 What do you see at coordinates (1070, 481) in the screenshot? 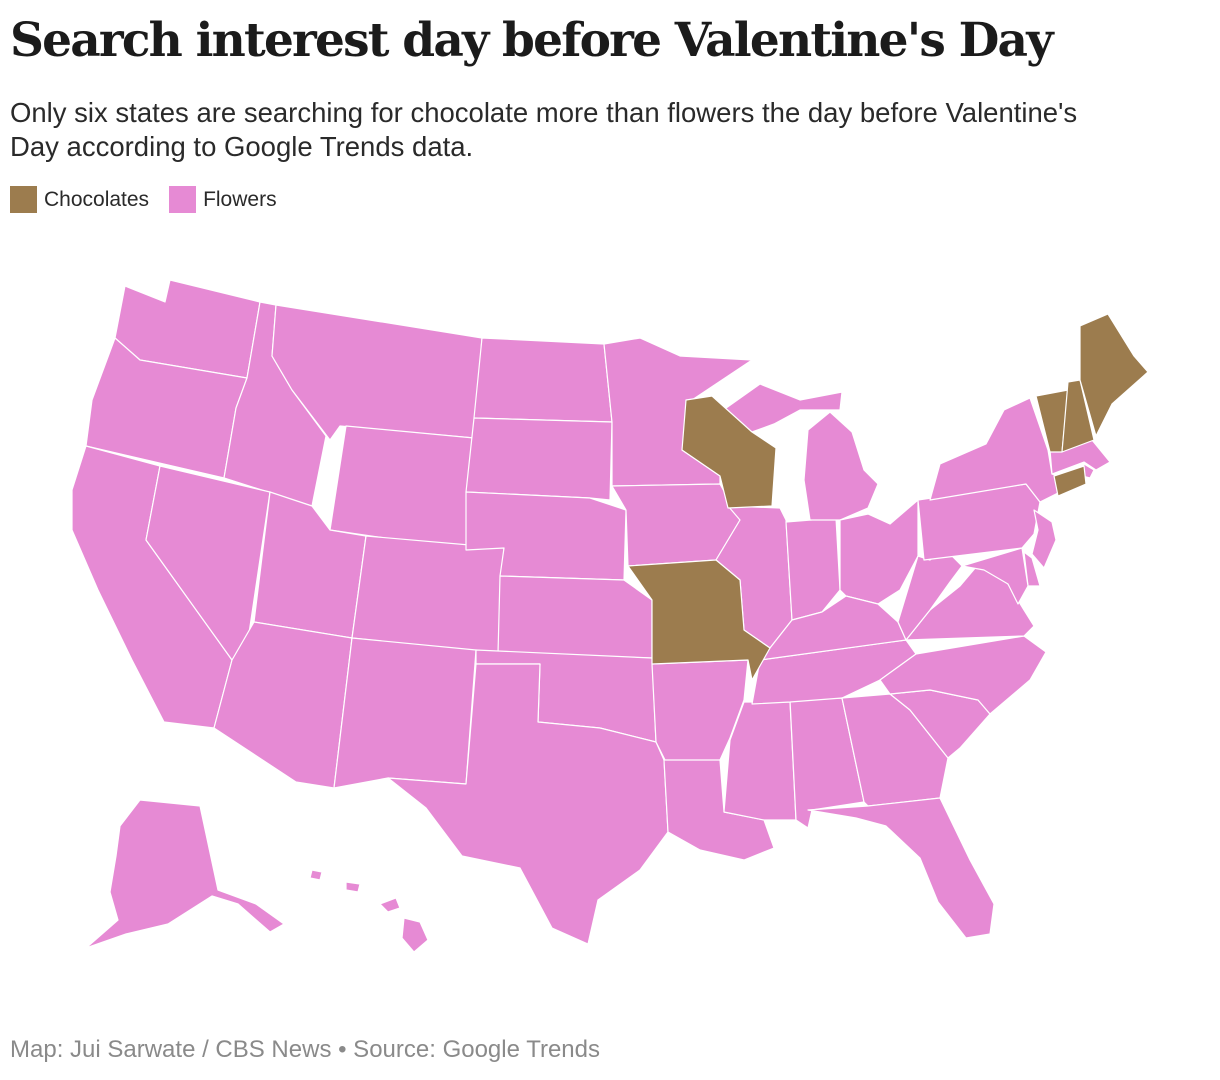
I see `state-connecticut` at bounding box center [1070, 481].